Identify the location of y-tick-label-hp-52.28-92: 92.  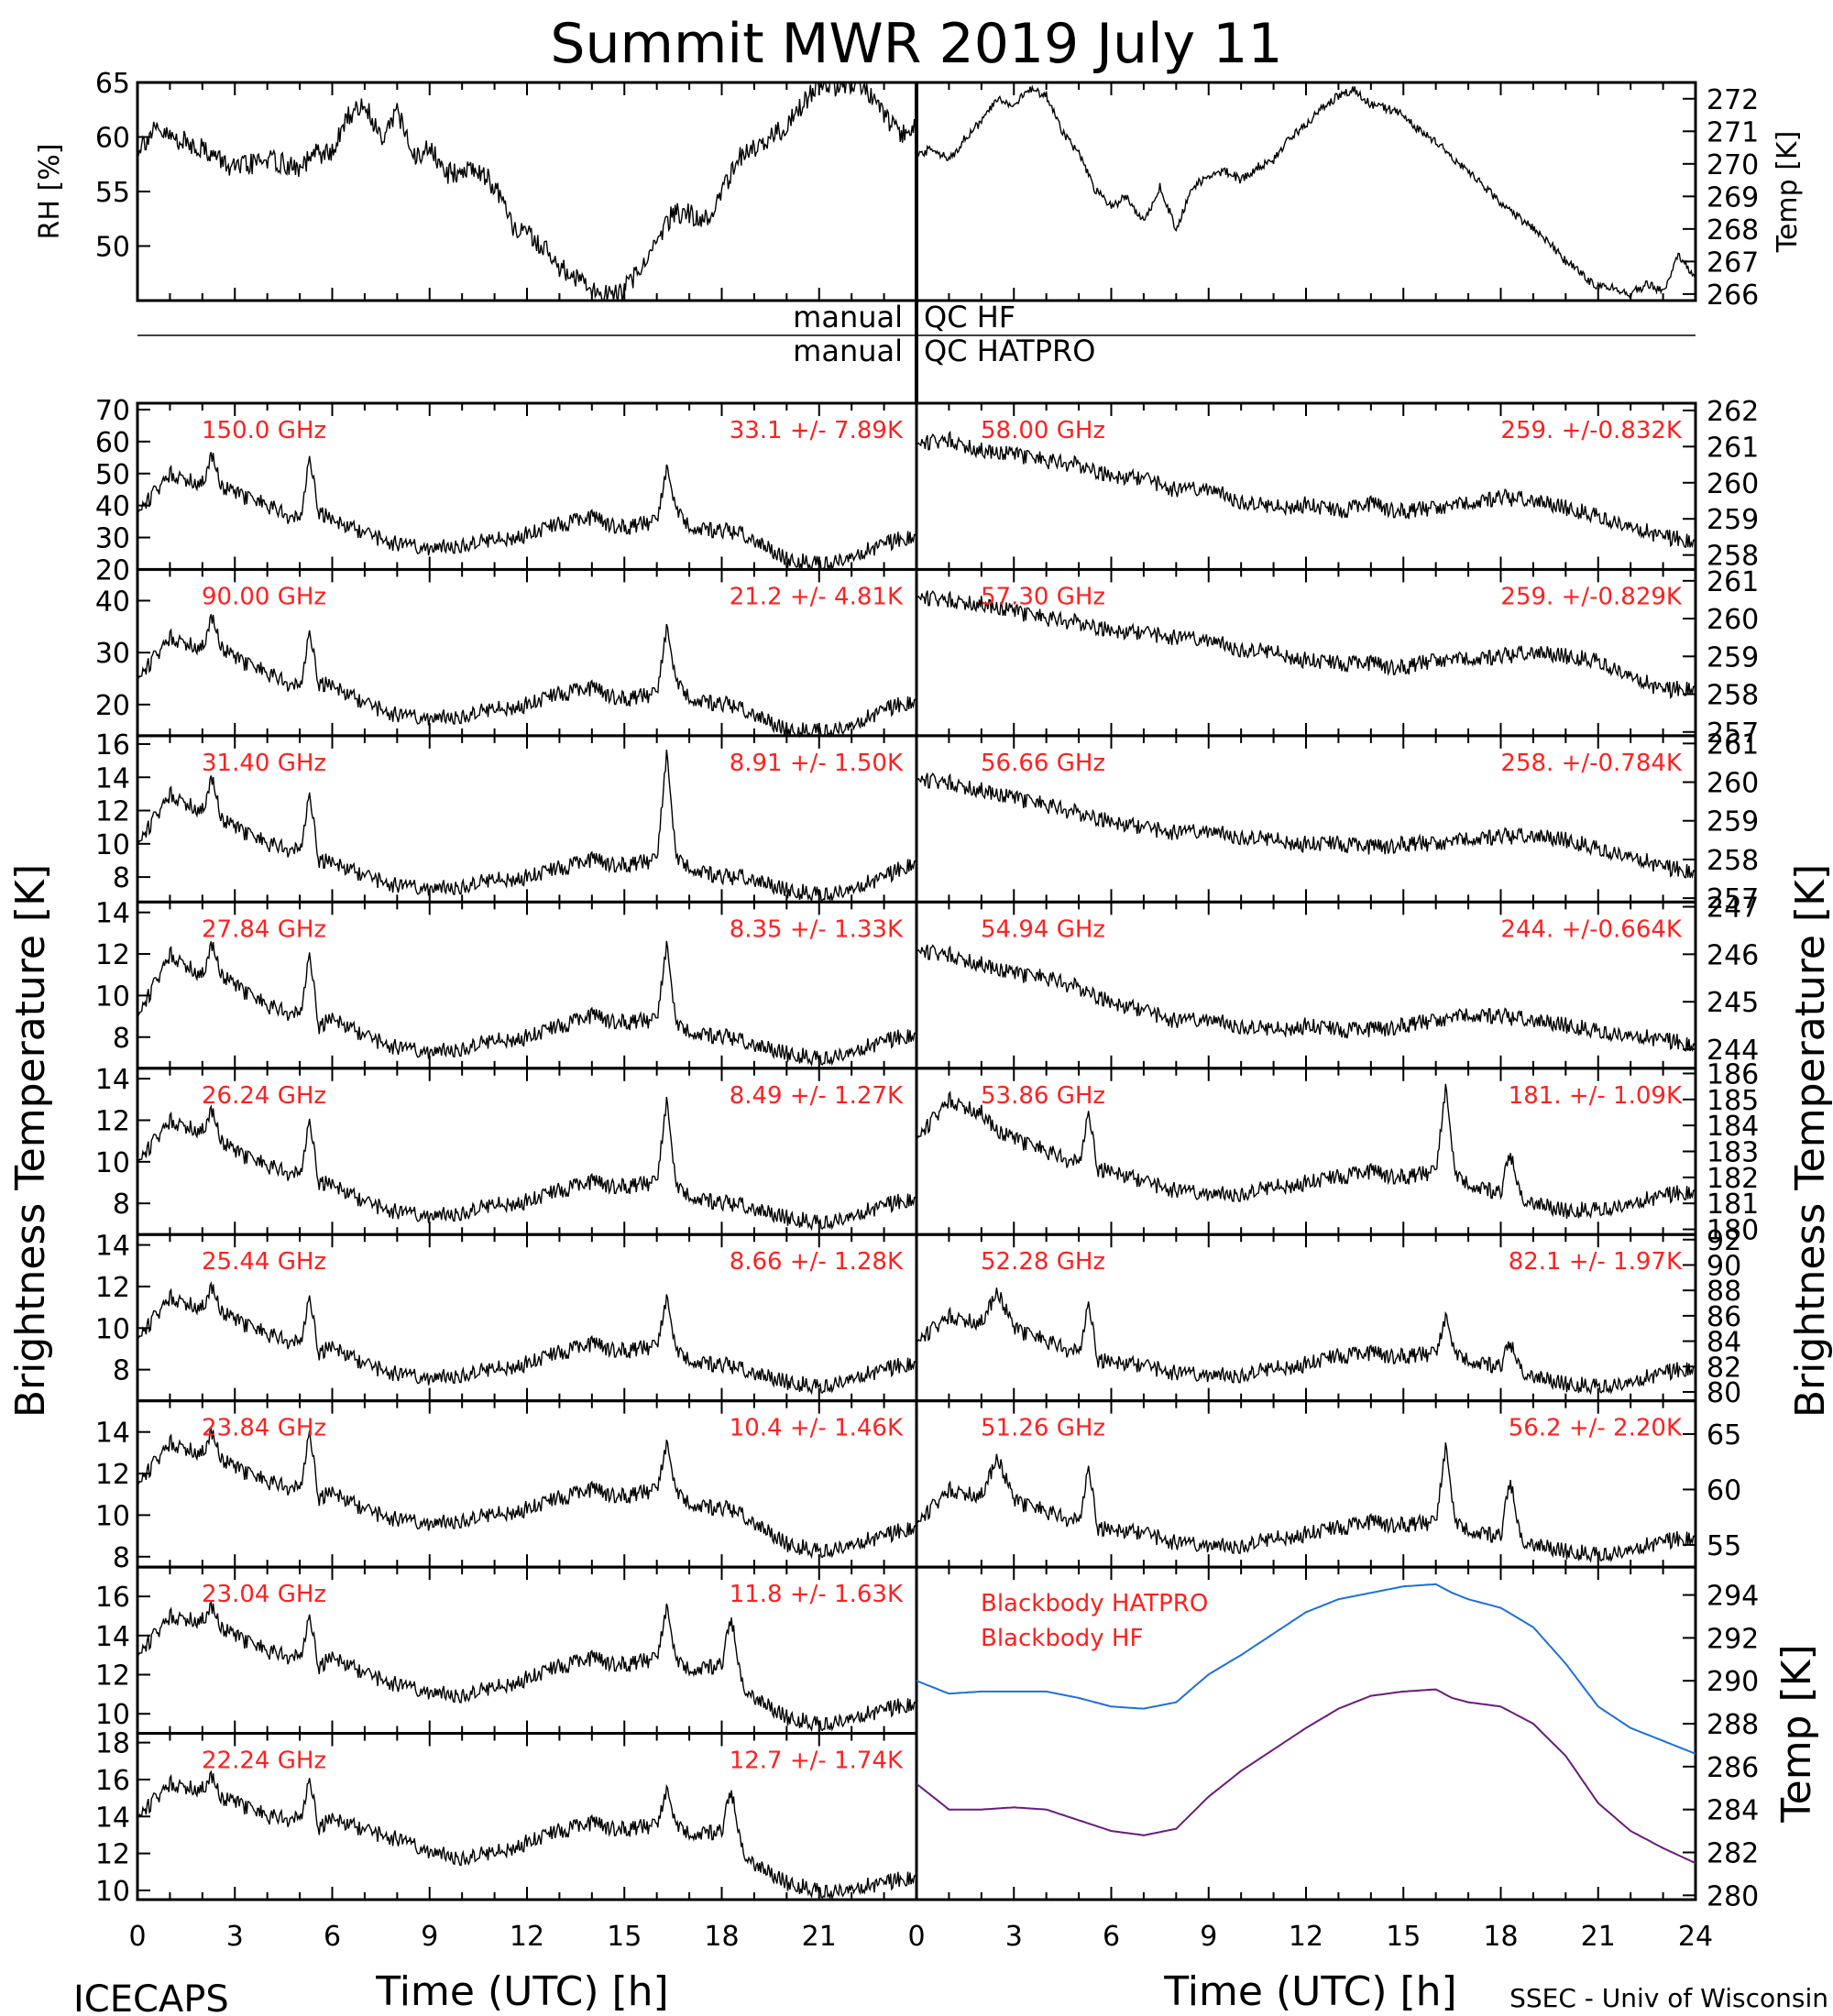
(1724, 1241).